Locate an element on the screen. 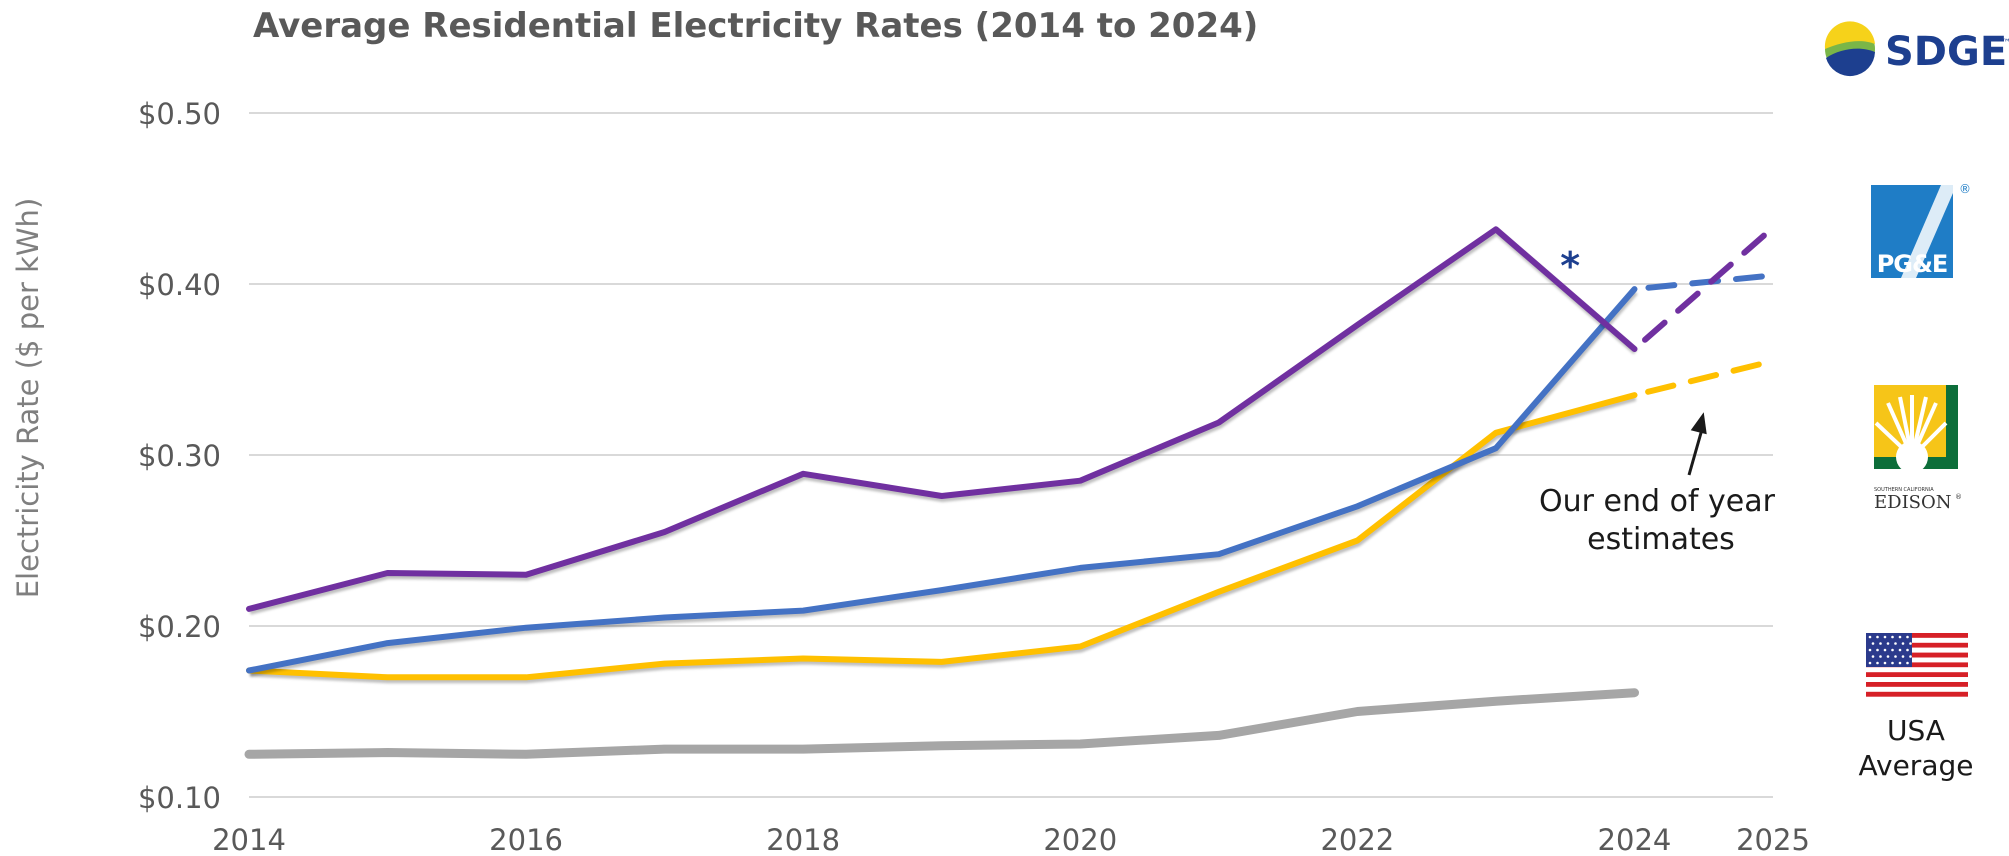 Image resolution: width=2009 pixels, height=856 pixels. x-tick-label: 2014 is located at coordinates (249, 839).